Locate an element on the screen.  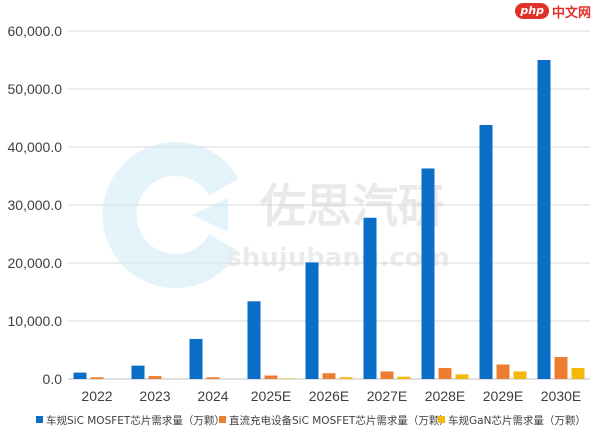
y-tick-label: 40,000.0 is located at coordinates (35, 147).